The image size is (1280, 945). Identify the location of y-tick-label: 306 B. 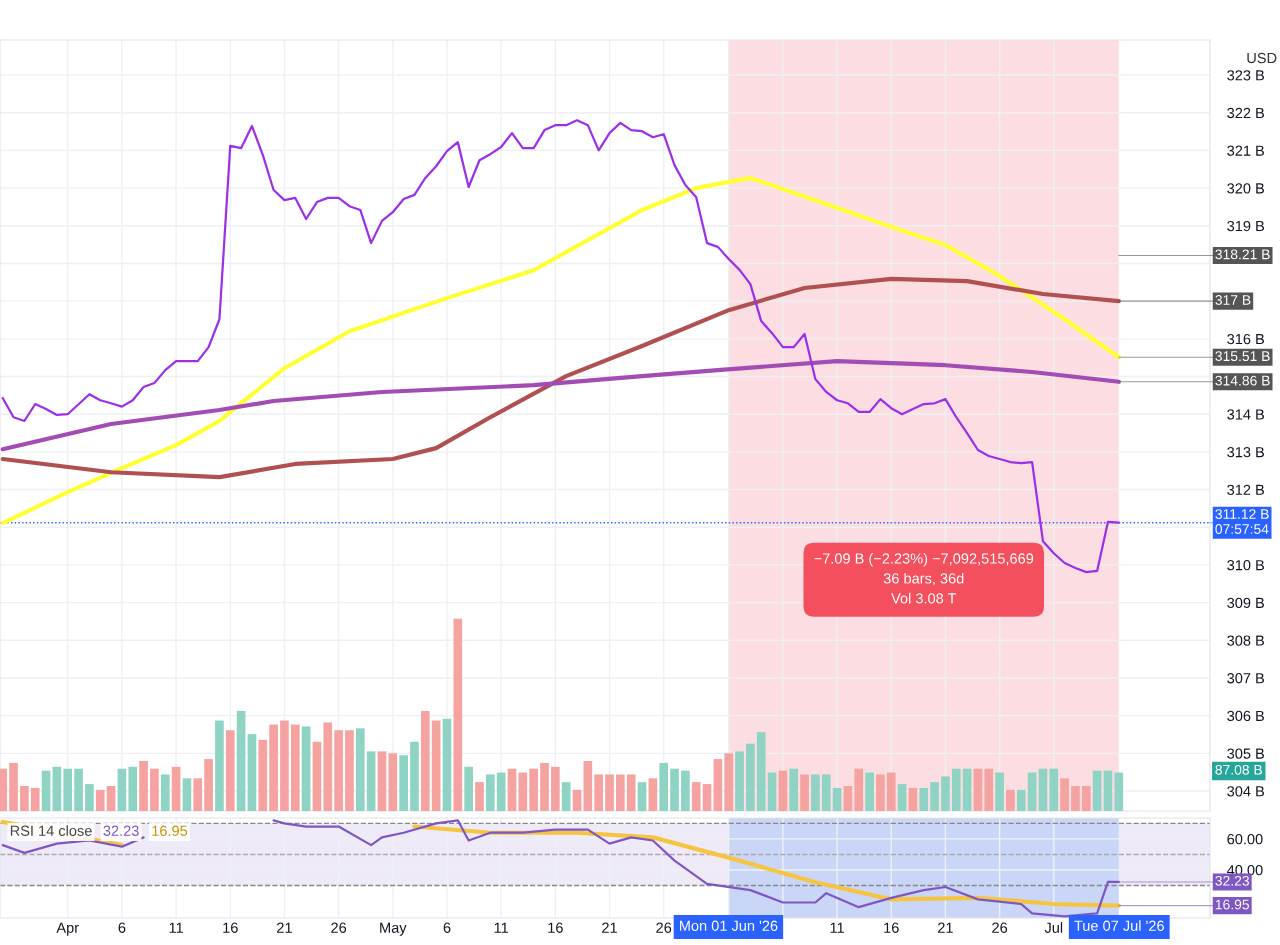
(1246, 716).